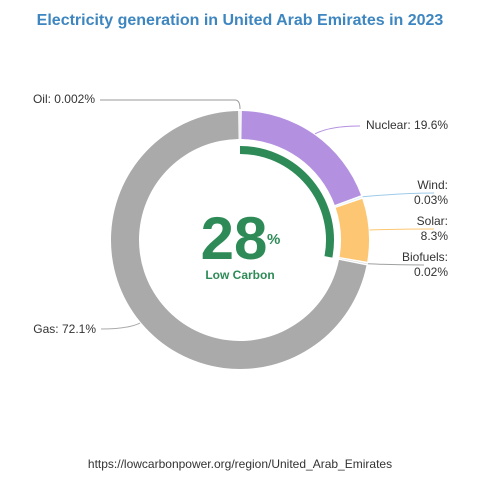 The height and width of the screenshot is (480, 480). I want to click on leader-line-biofuels, so click(396, 264).